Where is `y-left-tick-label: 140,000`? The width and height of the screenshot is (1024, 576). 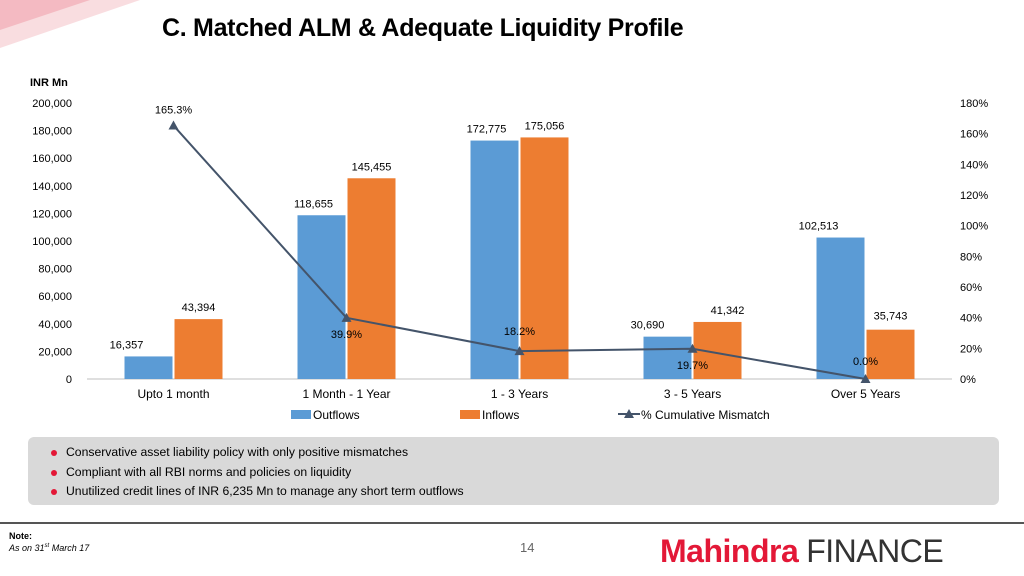 y-left-tick-label: 140,000 is located at coordinates (52, 187).